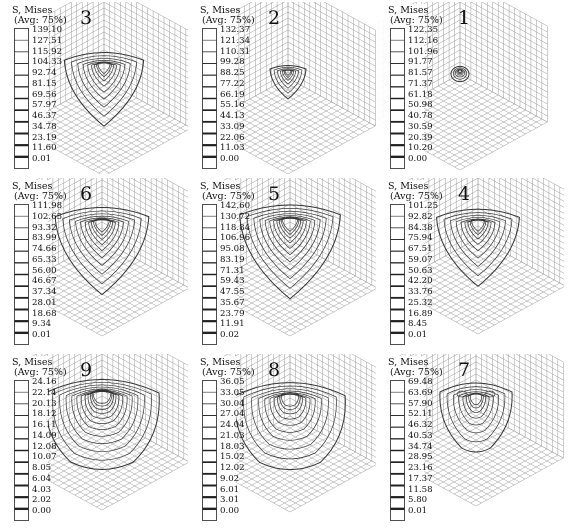 The height and width of the screenshot is (529, 568). I want to click on legend-value: 17.37, so click(420, 478).